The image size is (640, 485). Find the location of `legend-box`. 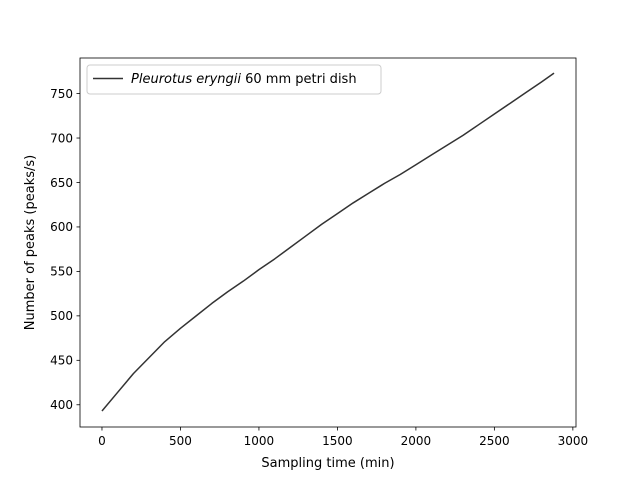

legend-box is located at coordinates (234, 79).